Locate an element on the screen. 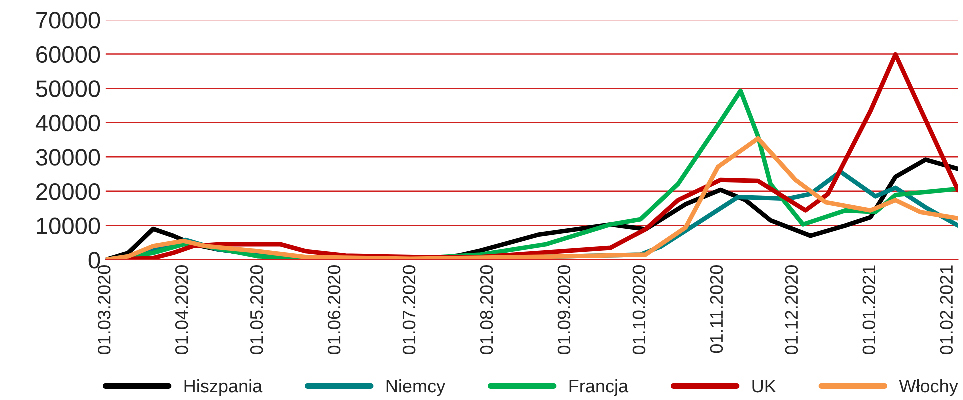 The height and width of the screenshot is (400, 963). x-tick-label: 01.12.2020 is located at coordinates (791, 310).